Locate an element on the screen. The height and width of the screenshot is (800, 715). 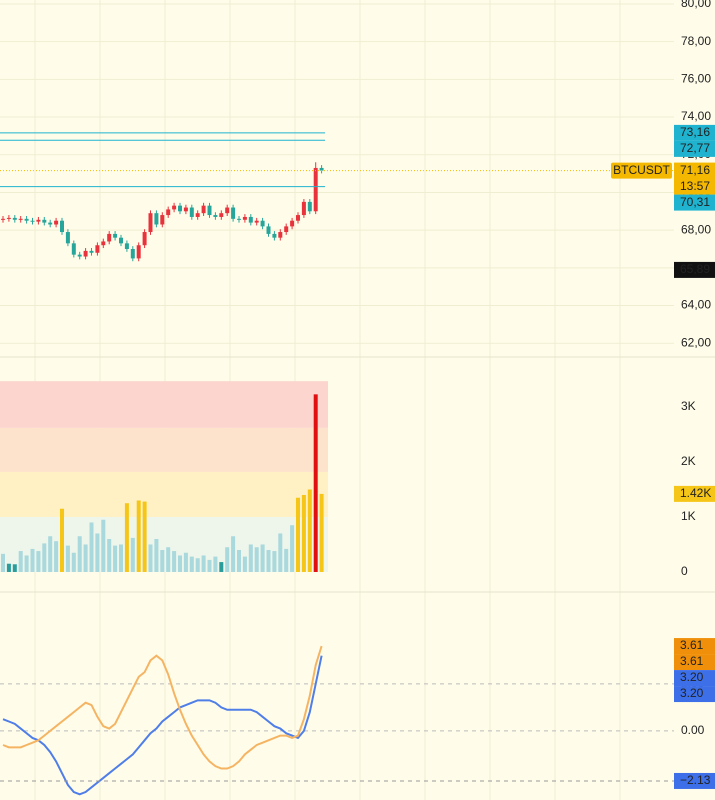
y-tick-label: 0.00 is located at coordinates (693, 730).